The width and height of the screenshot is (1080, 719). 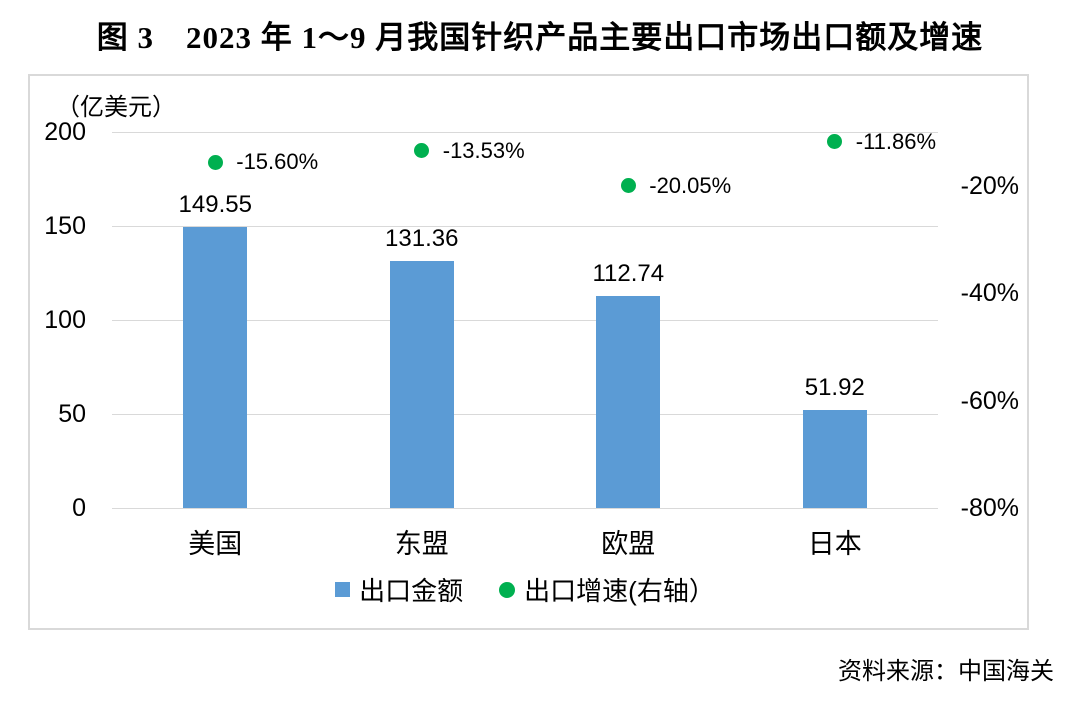 What do you see at coordinates (72, 414) in the screenshot?
I see `left-axis-tick: 50` at bounding box center [72, 414].